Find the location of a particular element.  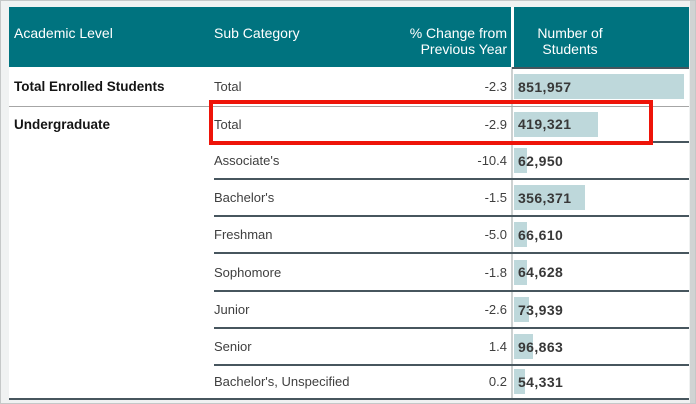

pct-change-header-line1: % Change from is located at coordinates (458, 33).